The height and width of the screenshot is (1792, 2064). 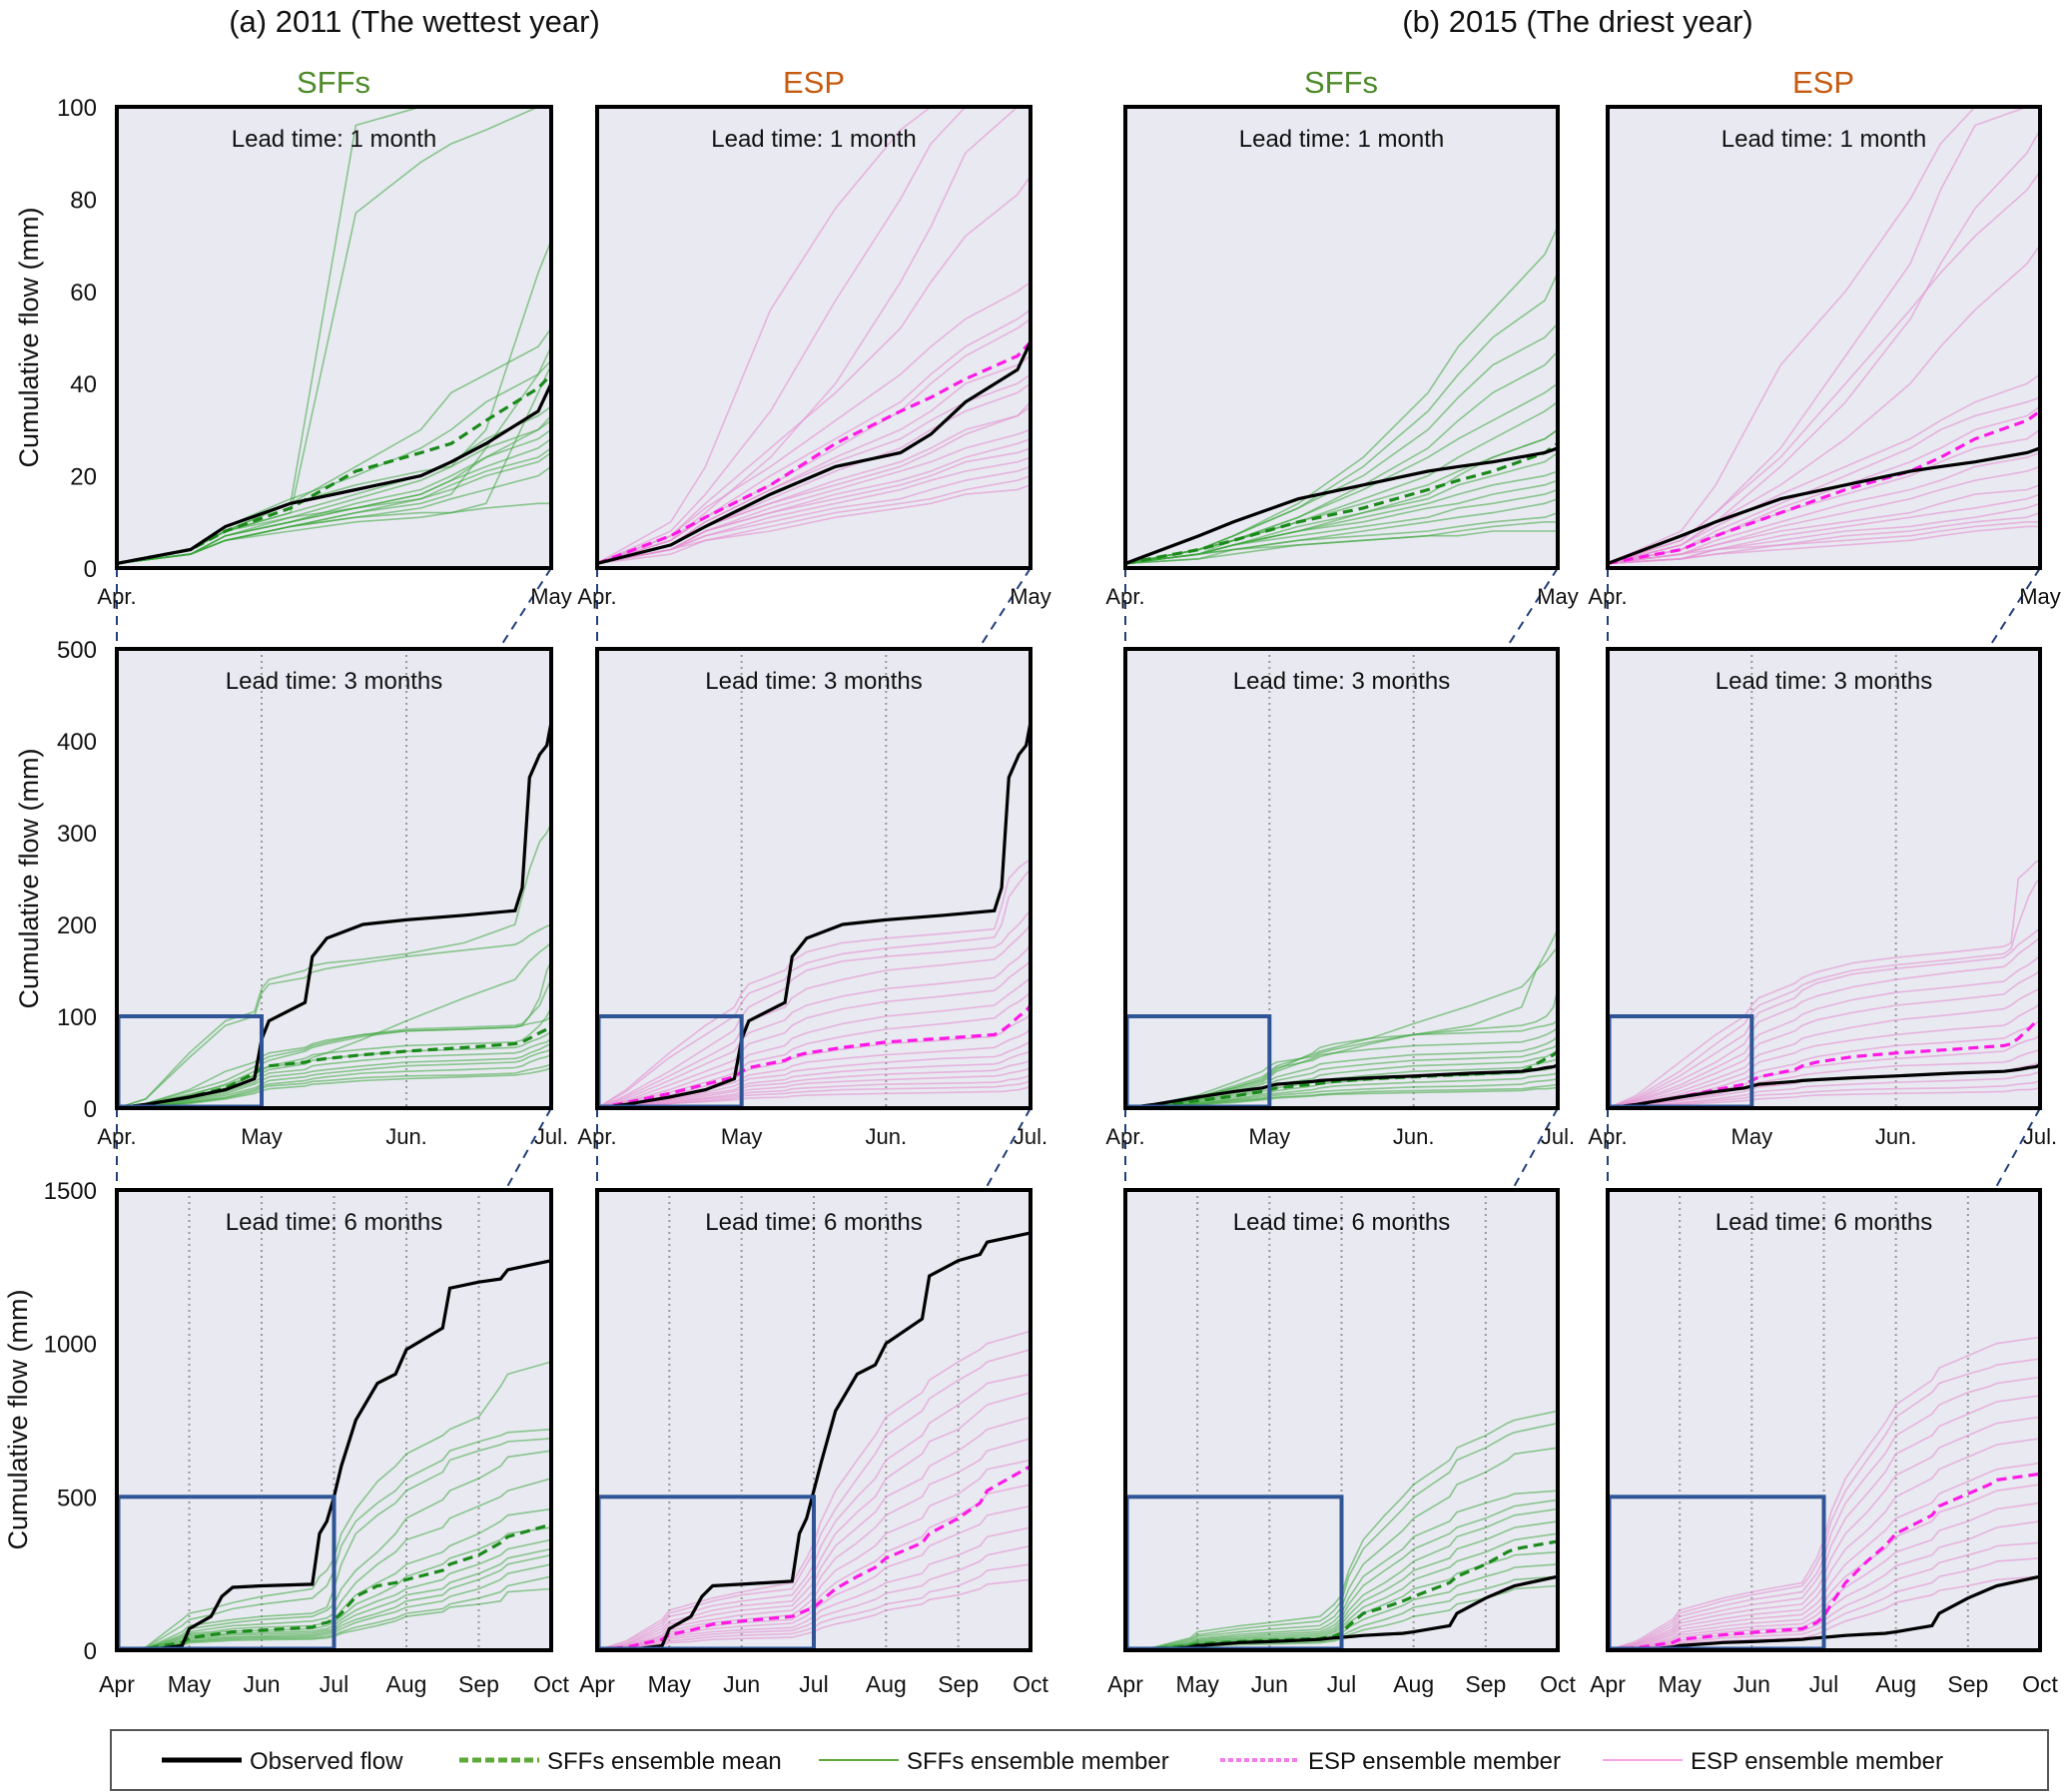 I want to click on x-tick-label: Sep, so click(x=958, y=1684).